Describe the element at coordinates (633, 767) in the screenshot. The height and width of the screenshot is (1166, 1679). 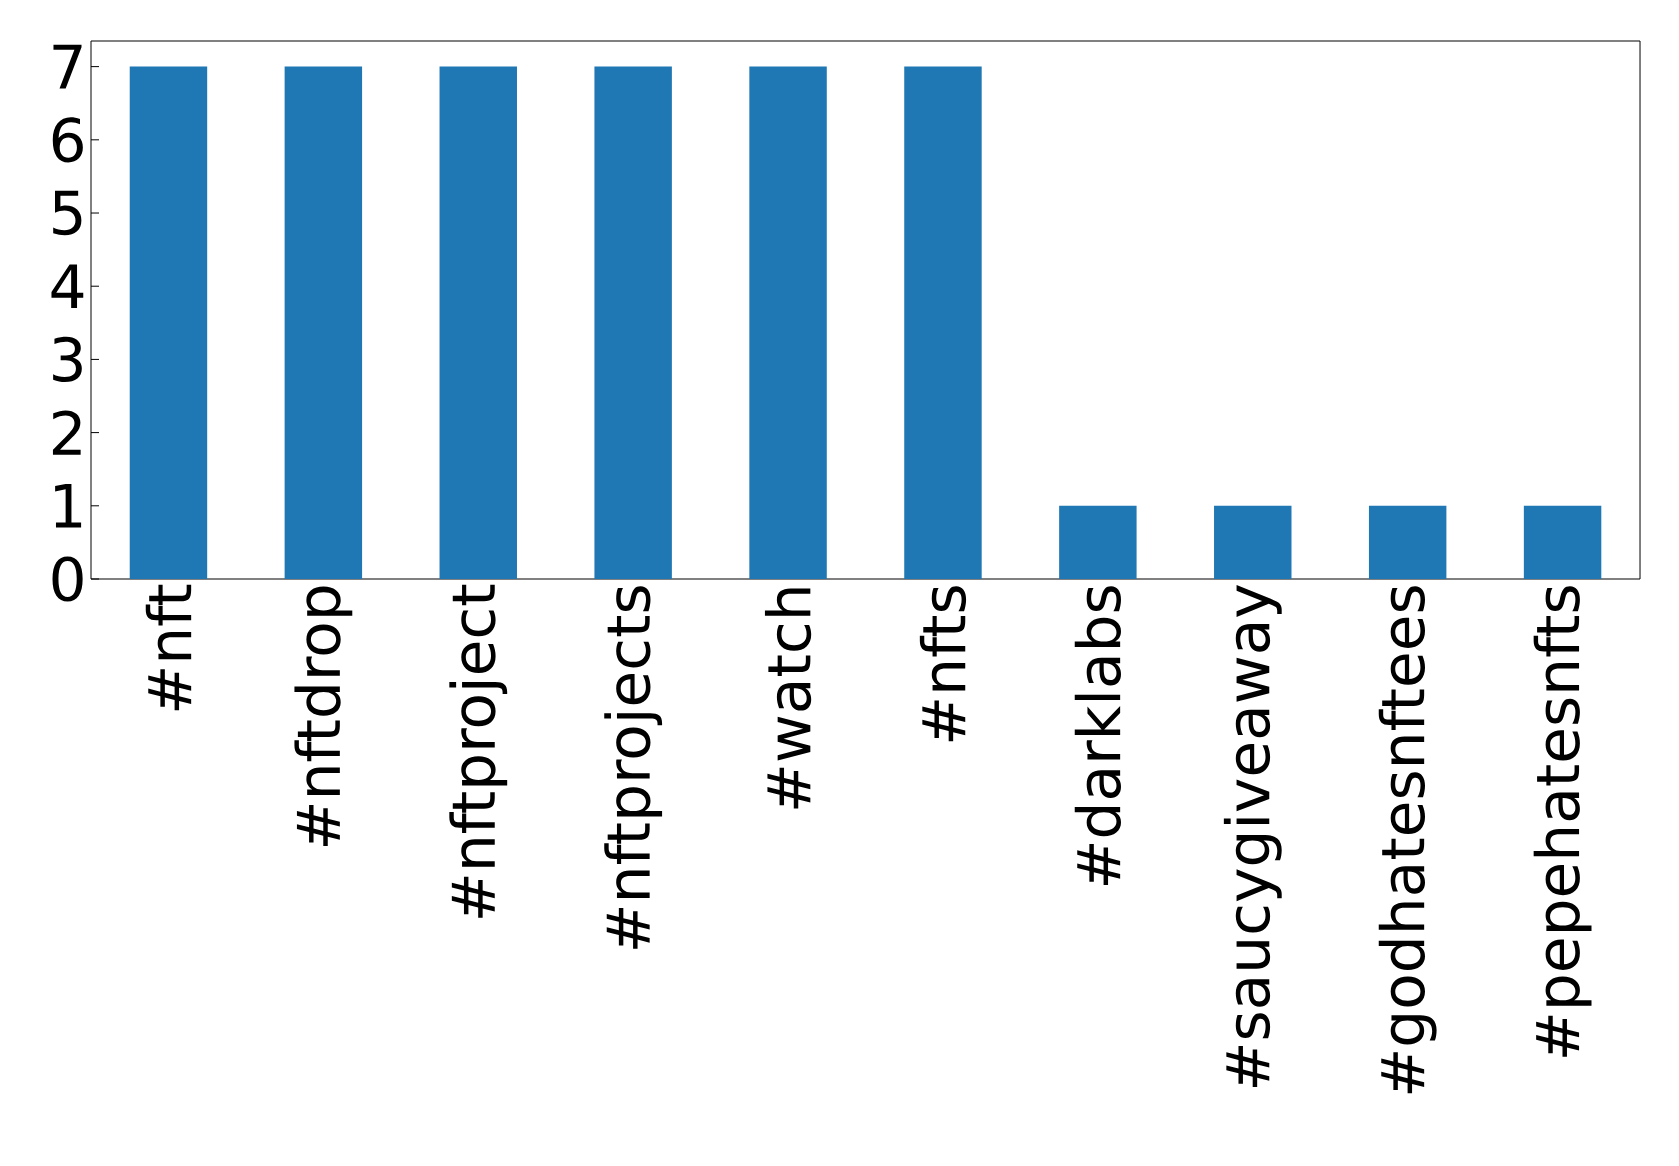
I see `x-tick-label: #nftprojects` at that location.